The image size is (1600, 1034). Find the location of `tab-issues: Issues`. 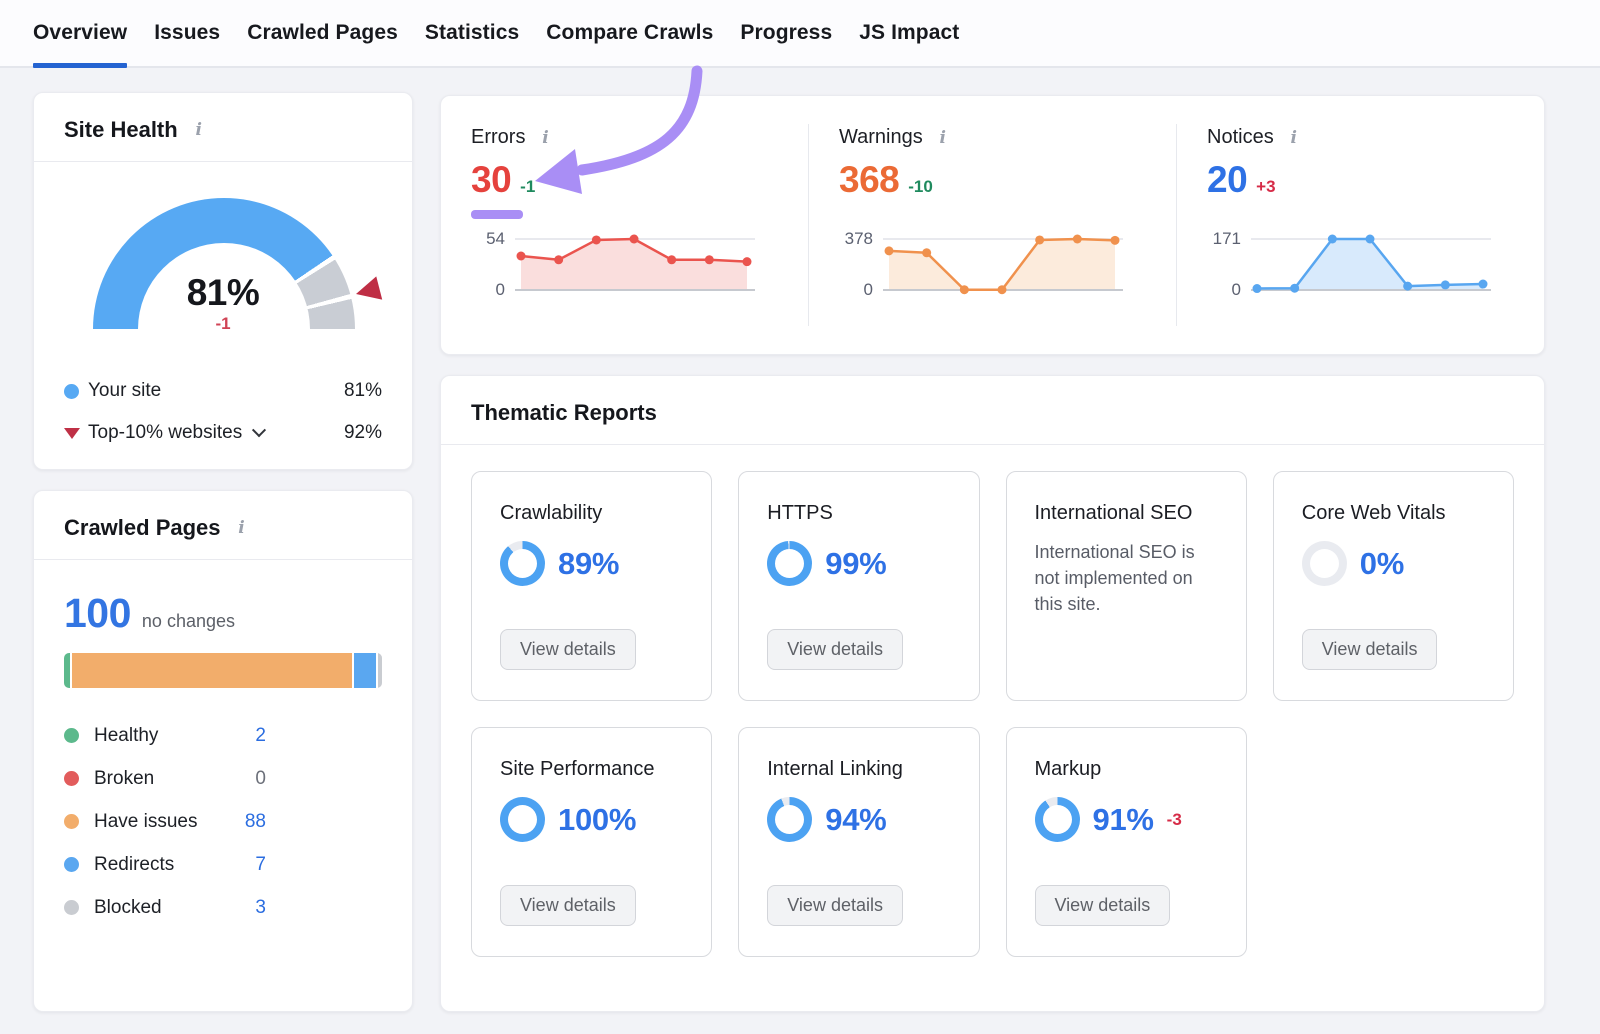

tab-issues: Issues is located at coordinates (187, 32).